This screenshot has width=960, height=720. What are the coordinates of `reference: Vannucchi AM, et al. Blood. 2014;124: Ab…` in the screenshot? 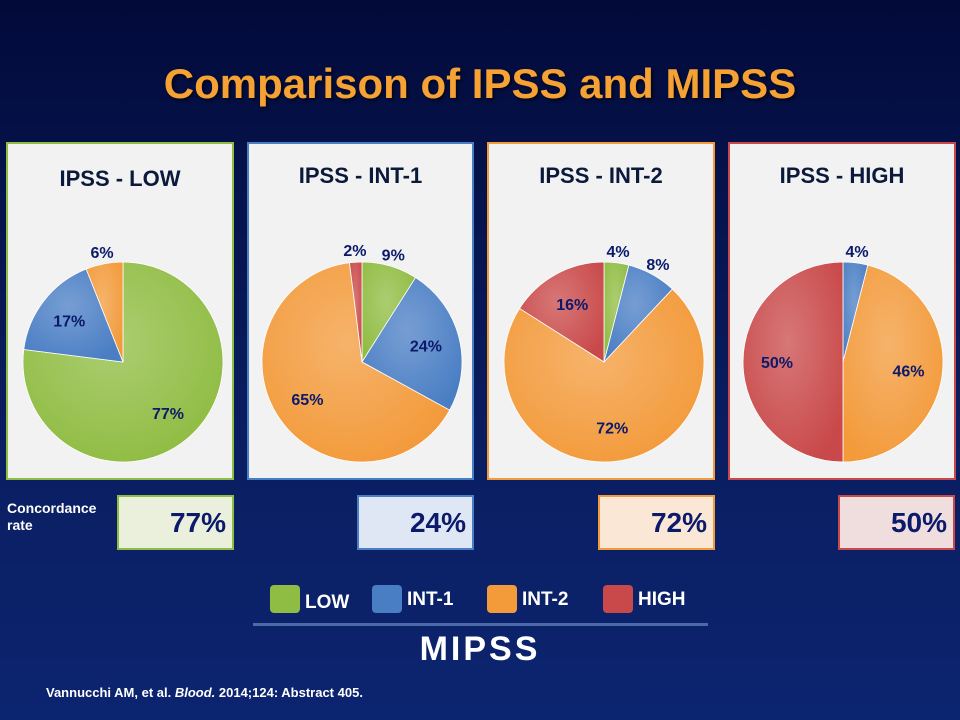 It's located at (204, 692).